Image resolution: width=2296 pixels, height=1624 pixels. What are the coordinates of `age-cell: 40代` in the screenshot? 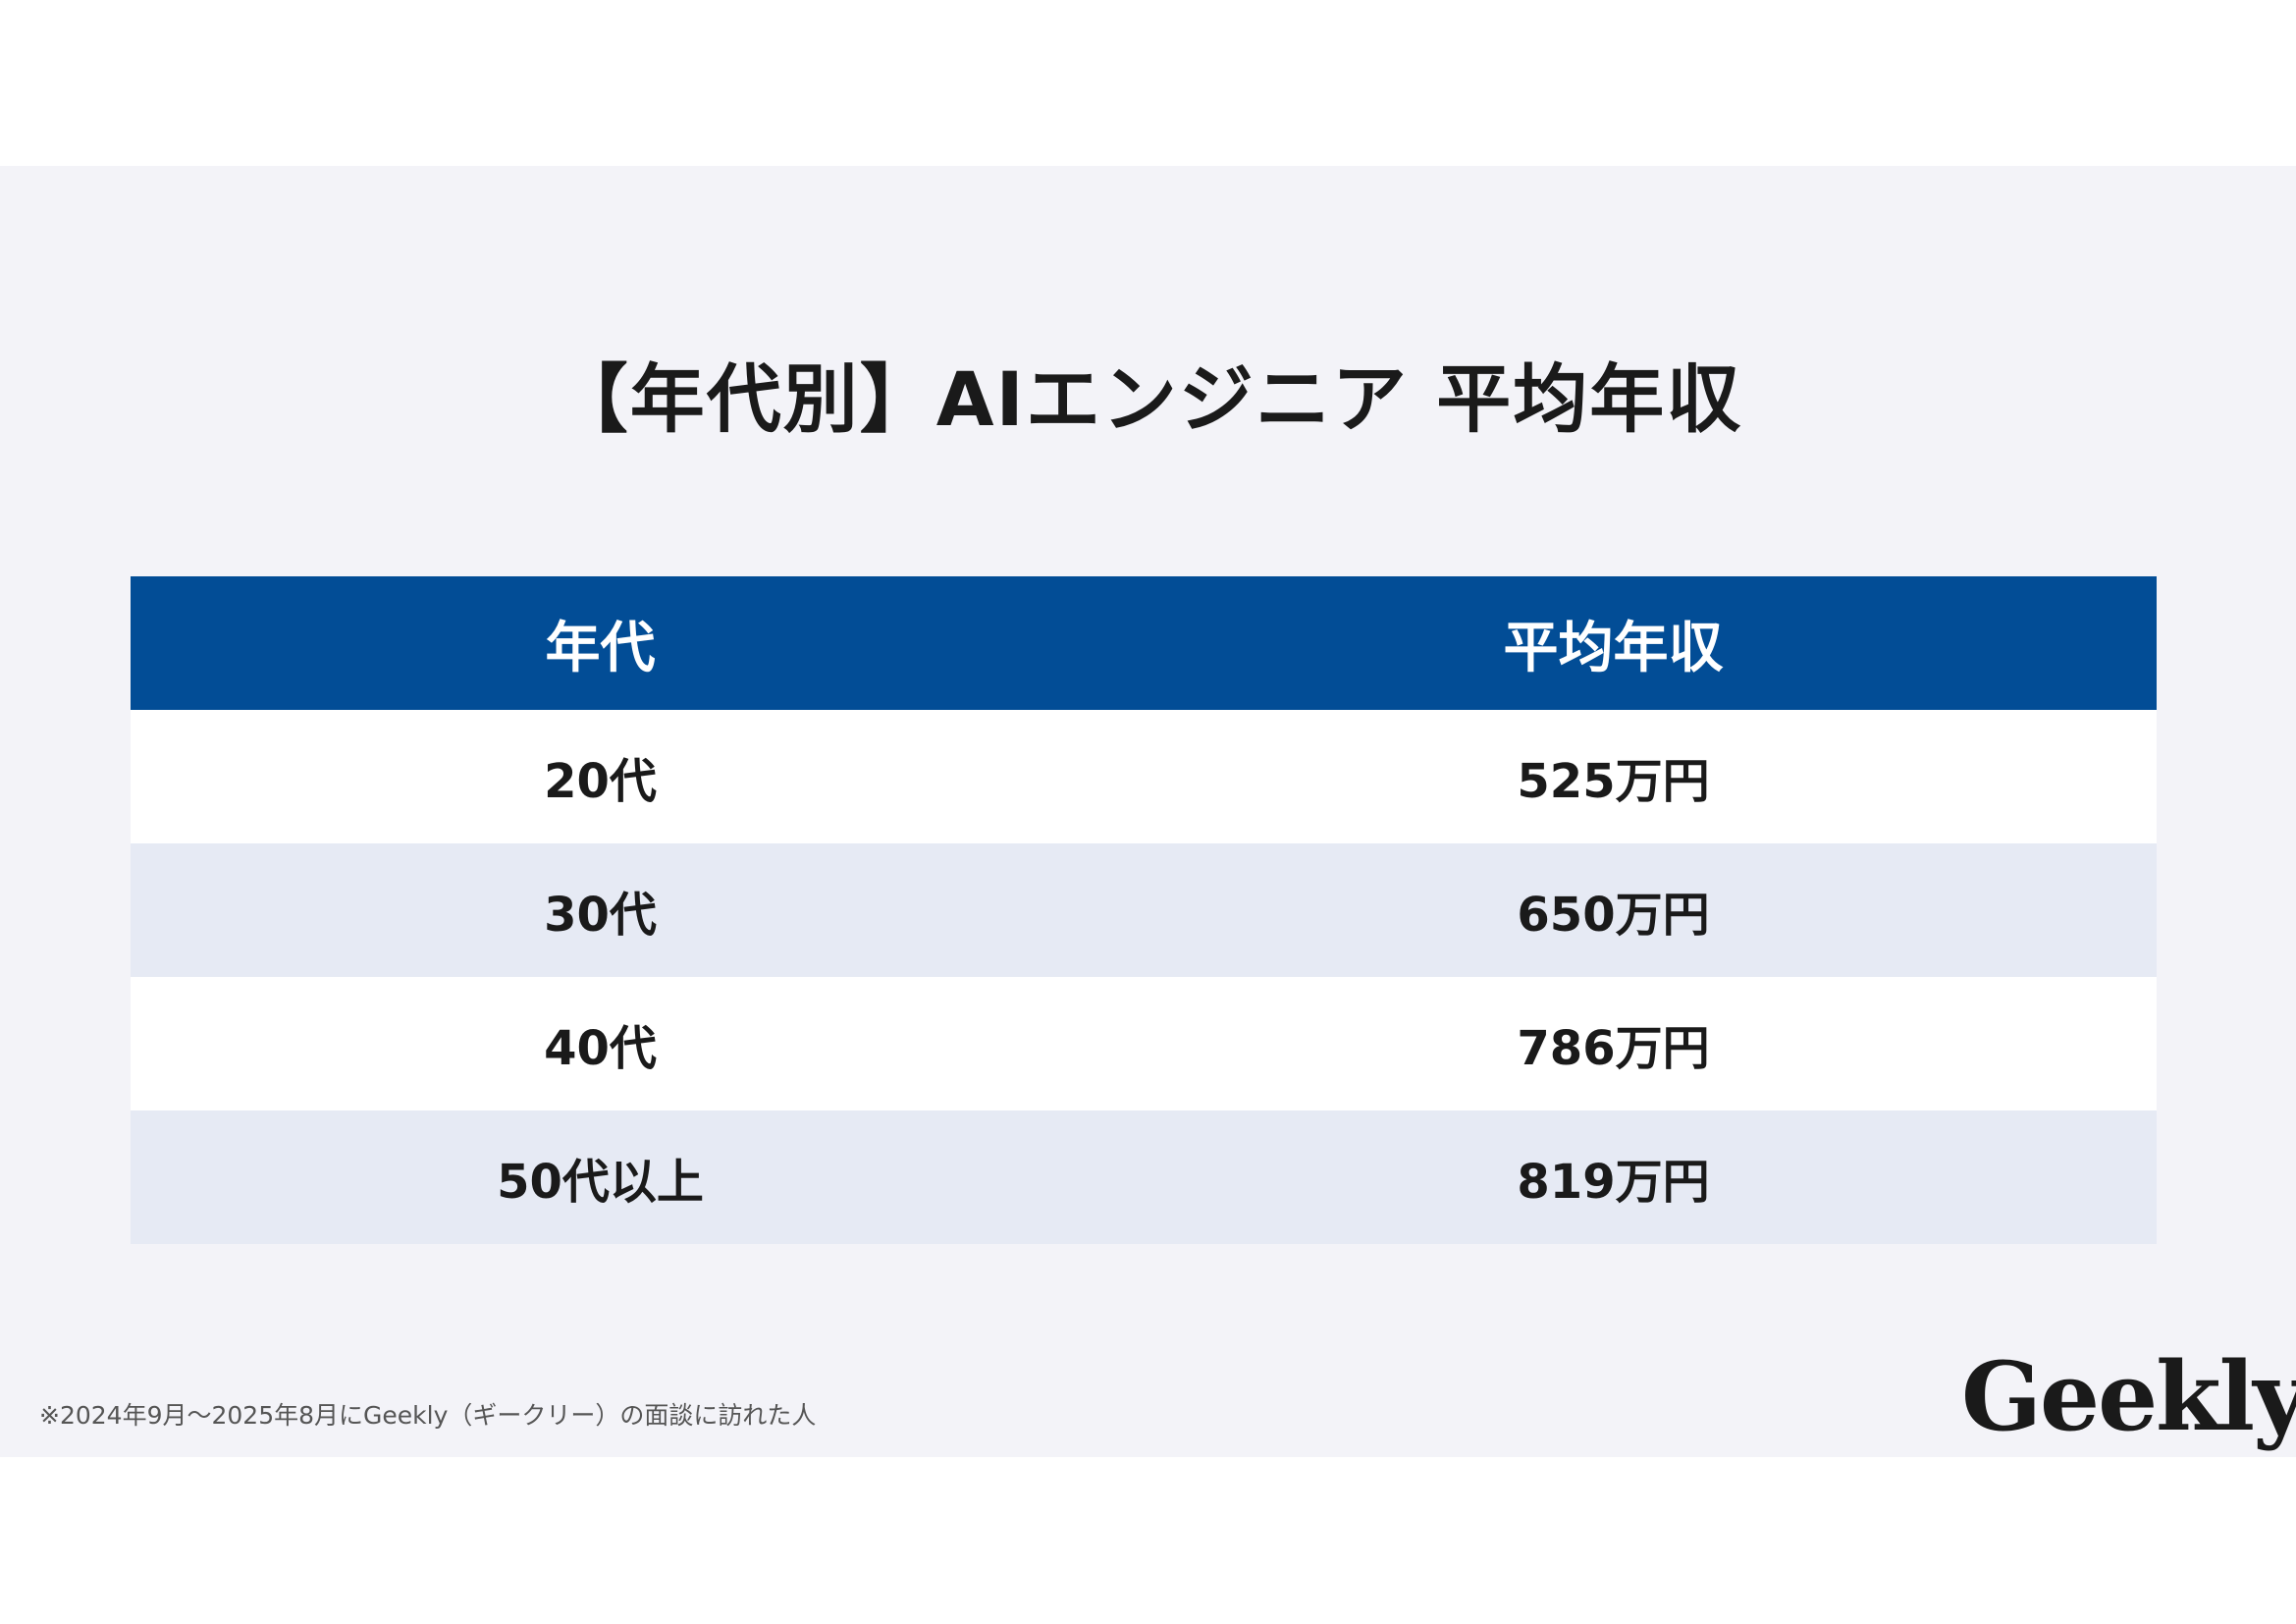 It's located at (601, 1043).